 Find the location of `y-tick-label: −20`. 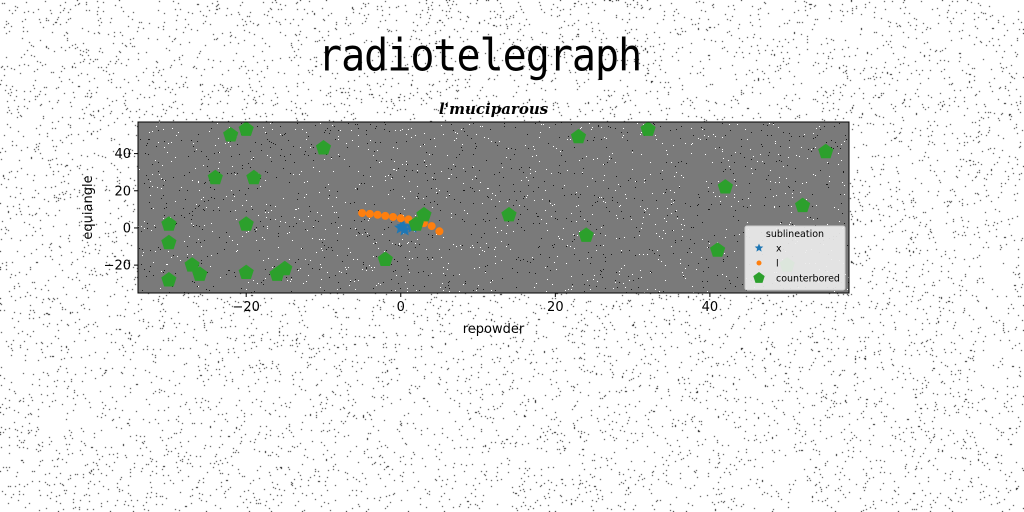

y-tick-label: −20 is located at coordinates (117, 266).